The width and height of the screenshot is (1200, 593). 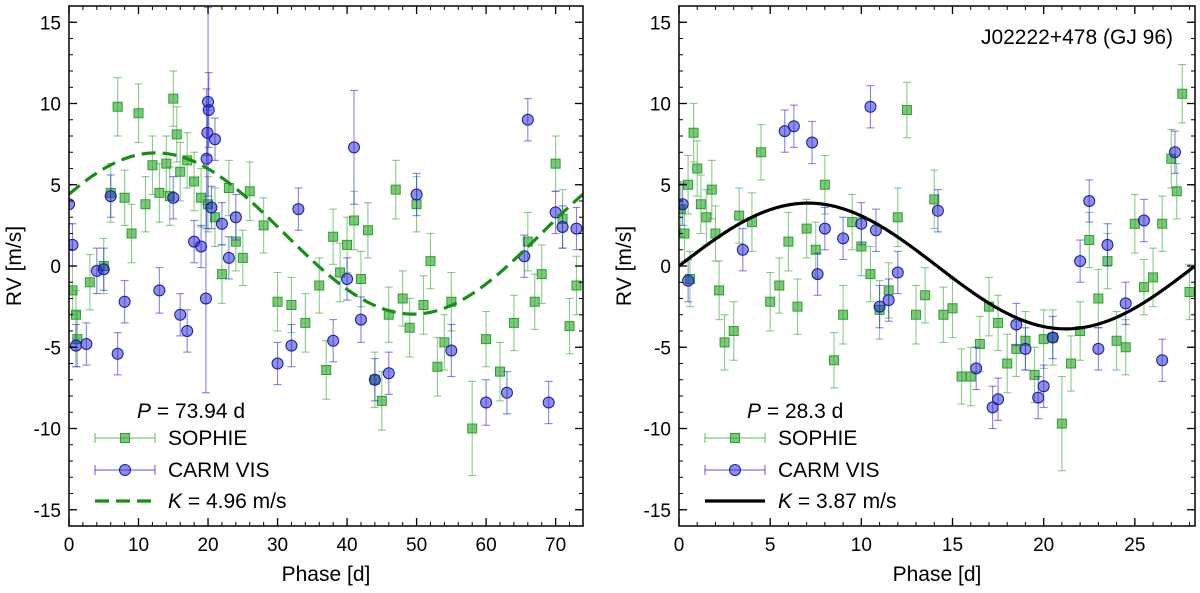 I want to click on panel-1-xtick-label: 30, so click(x=277, y=545).